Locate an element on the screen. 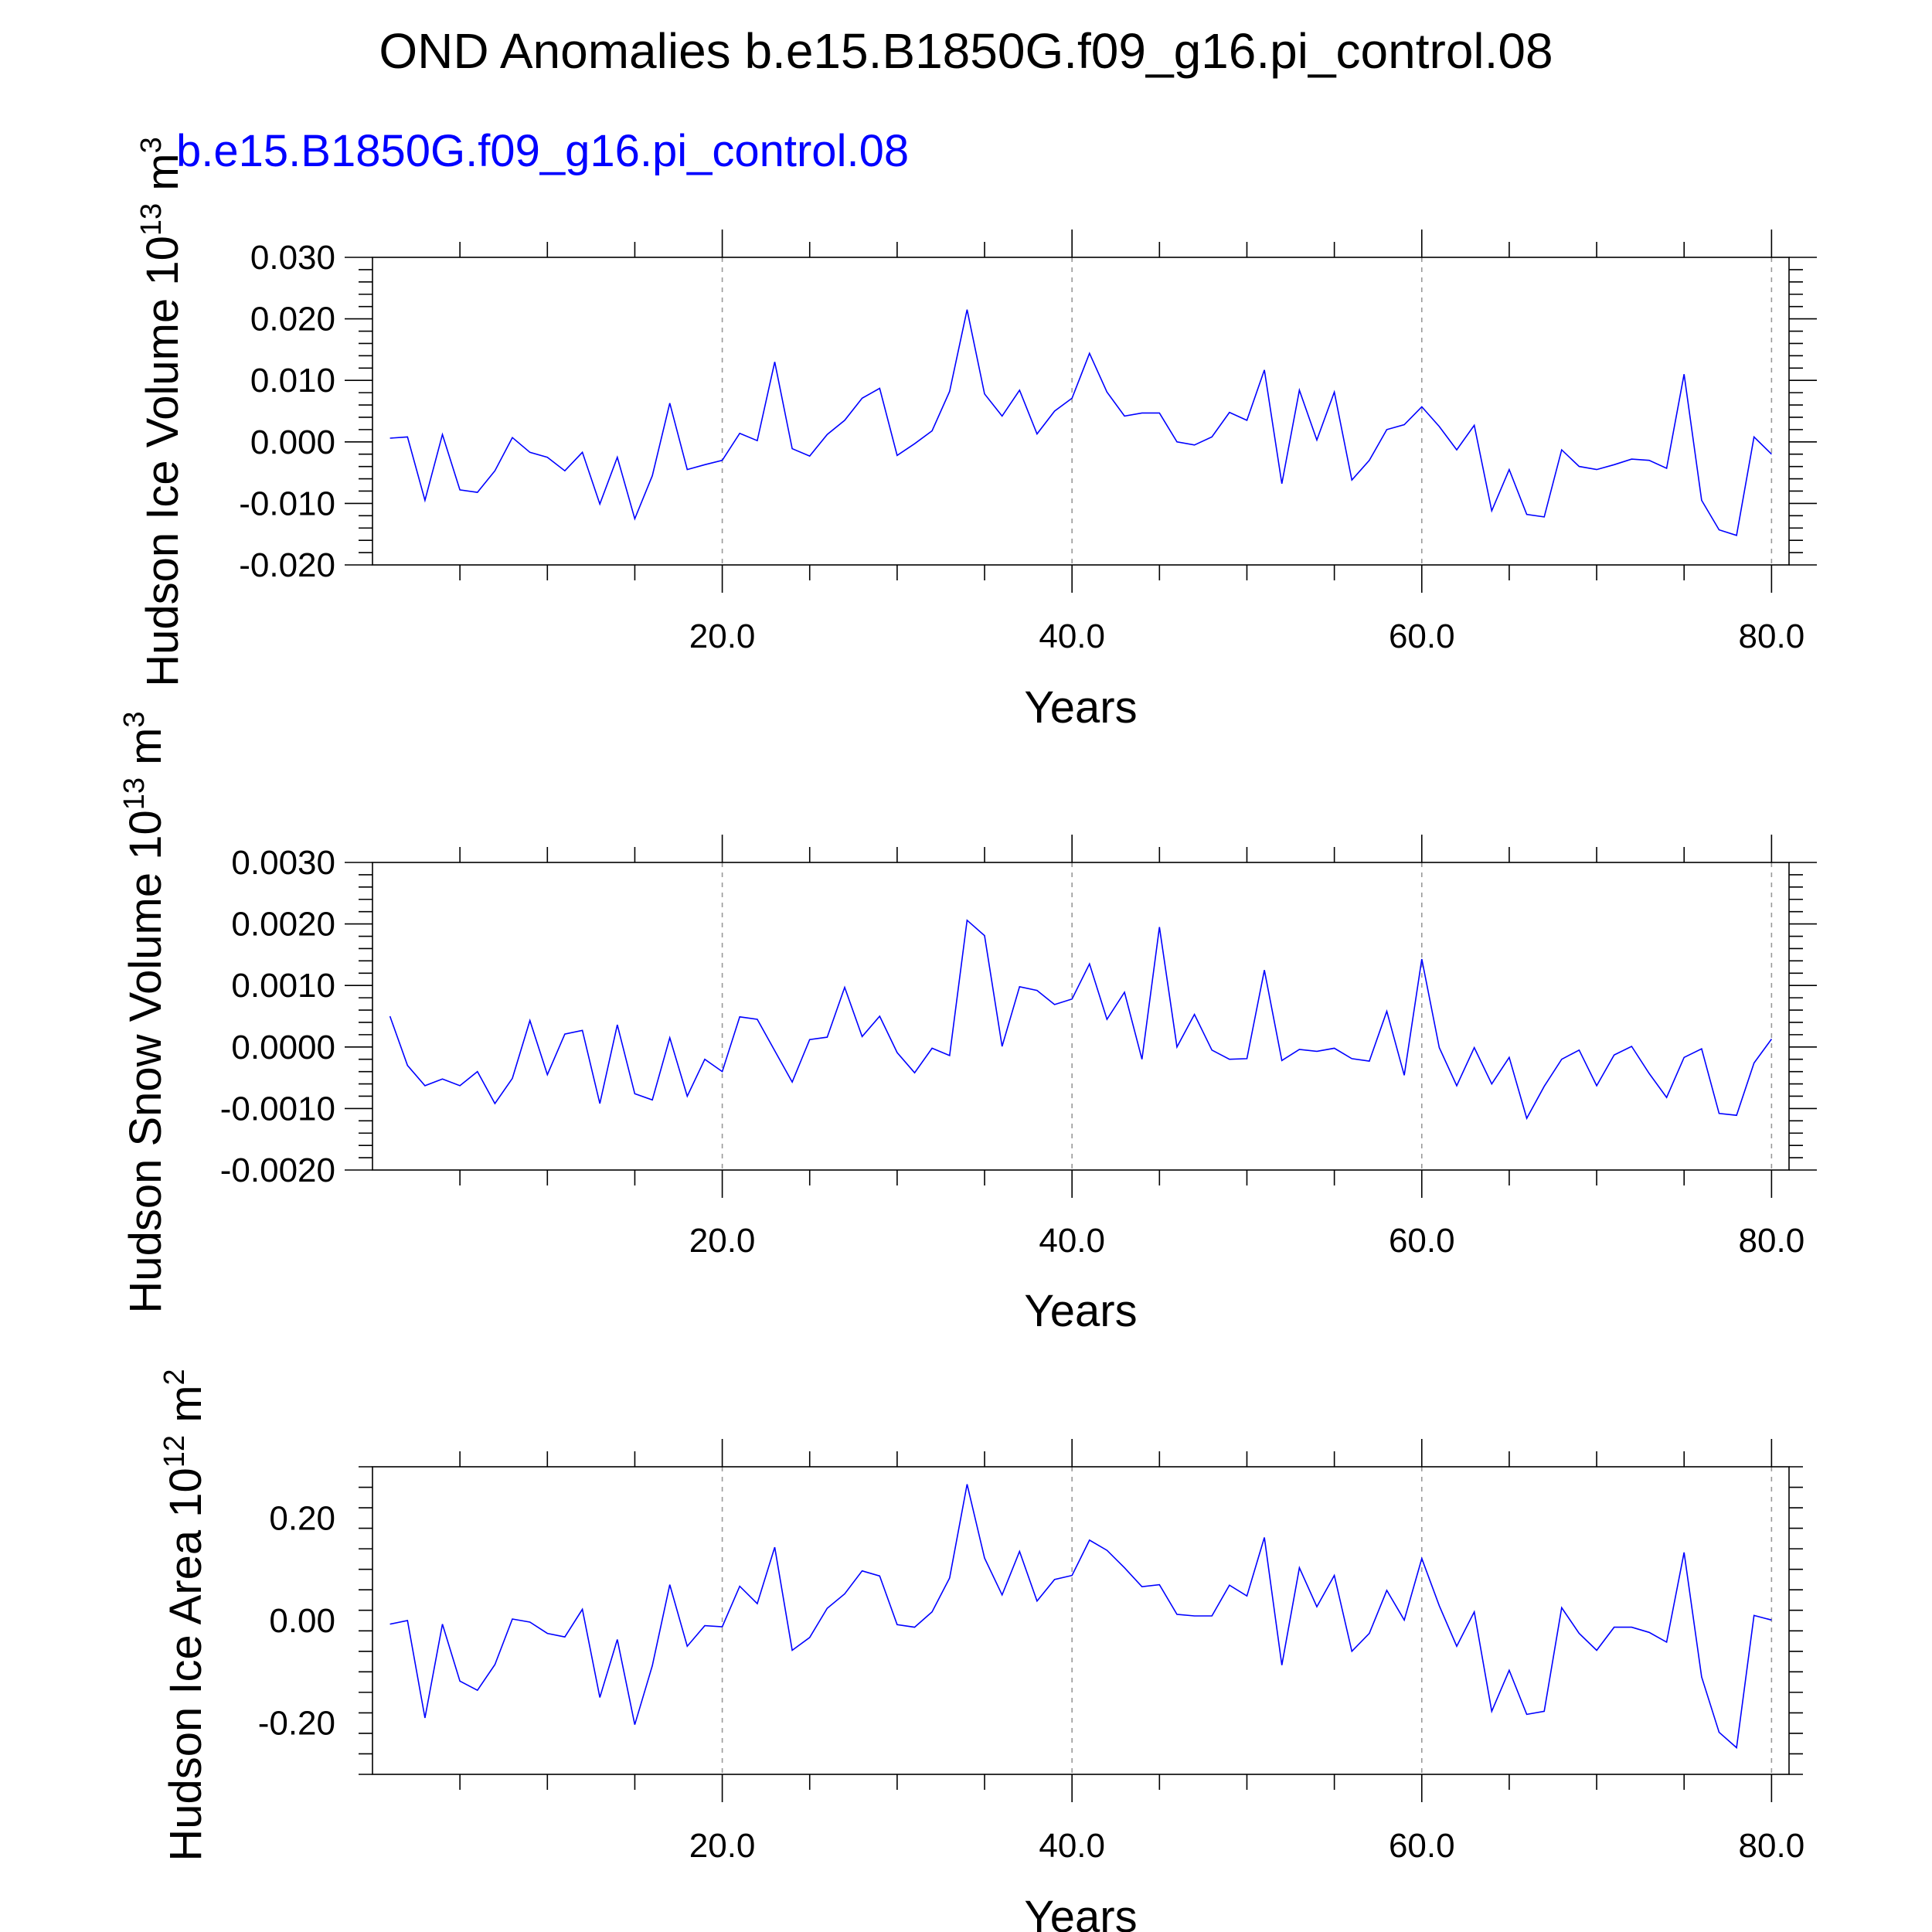 This screenshot has width=1932, height=1932. y-axis-label: Hudson Ice Area 1012 m2 is located at coordinates (184, 1615).